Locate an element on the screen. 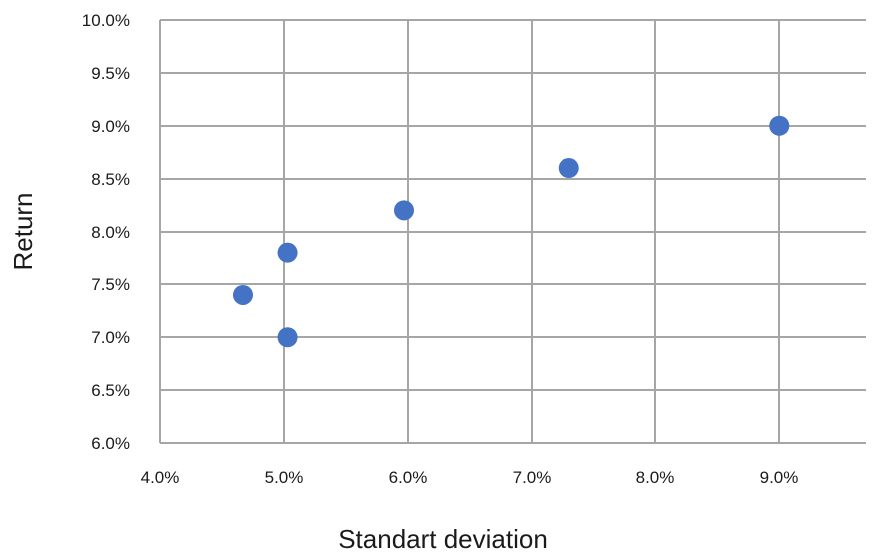  x-tick-label: 8.0% is located at coordinates (655, 477).